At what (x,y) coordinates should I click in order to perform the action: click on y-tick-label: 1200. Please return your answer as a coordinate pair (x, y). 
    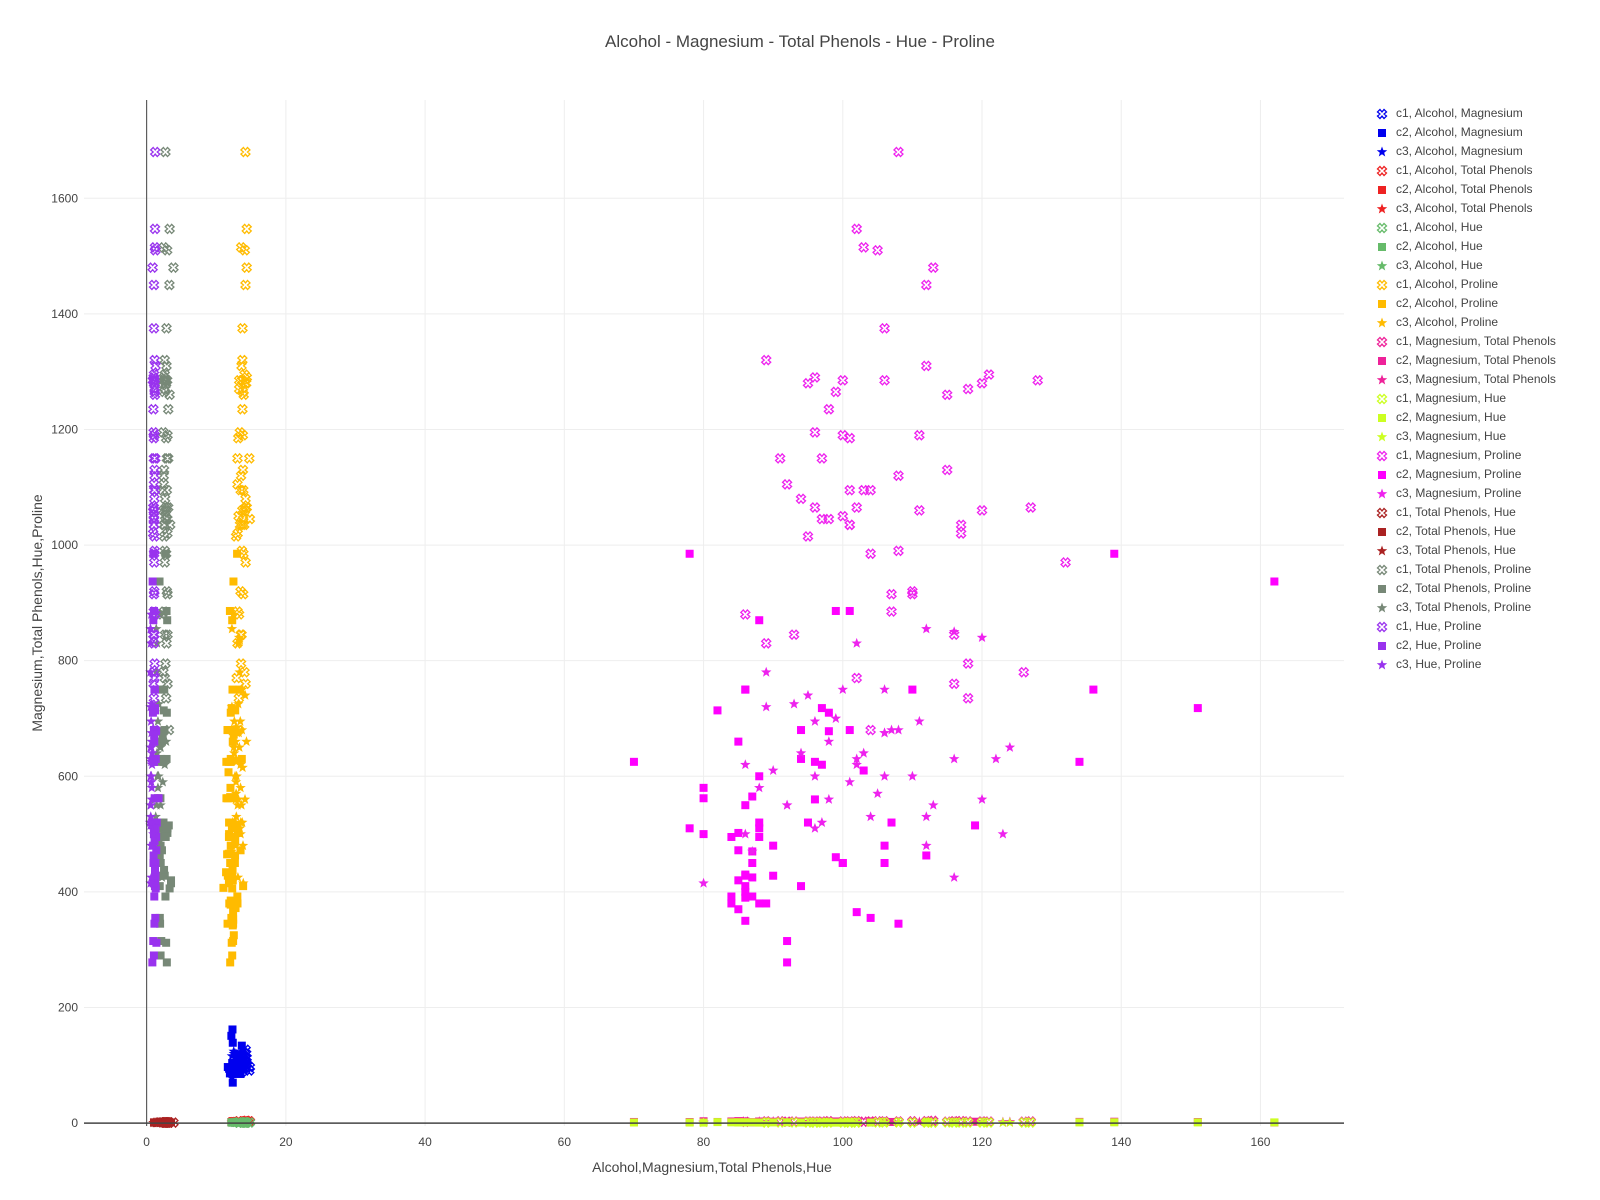
    Looking at the image, I should click on (64, 429).